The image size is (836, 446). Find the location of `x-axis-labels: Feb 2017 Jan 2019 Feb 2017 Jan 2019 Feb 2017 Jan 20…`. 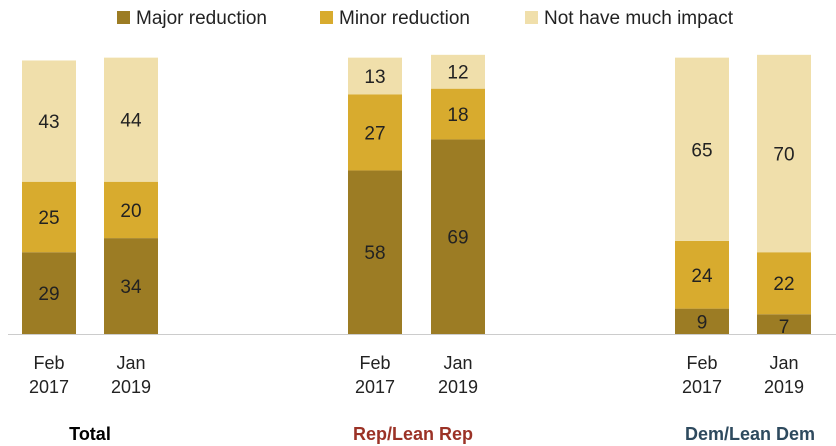

x-axis-labels: Feb 2017 Jan 2019 Feb 2017 Jan 2019 Feb 2017 Jan 20… is located at coordinates (416, 375).